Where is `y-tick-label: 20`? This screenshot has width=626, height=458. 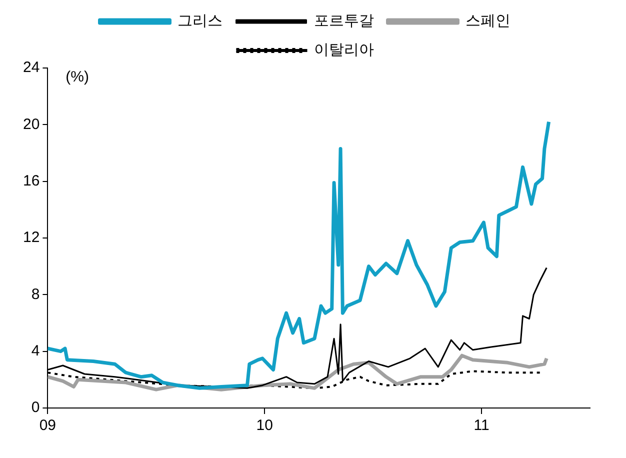 y-tick-label: 20 is located at coordinates (31, 124).